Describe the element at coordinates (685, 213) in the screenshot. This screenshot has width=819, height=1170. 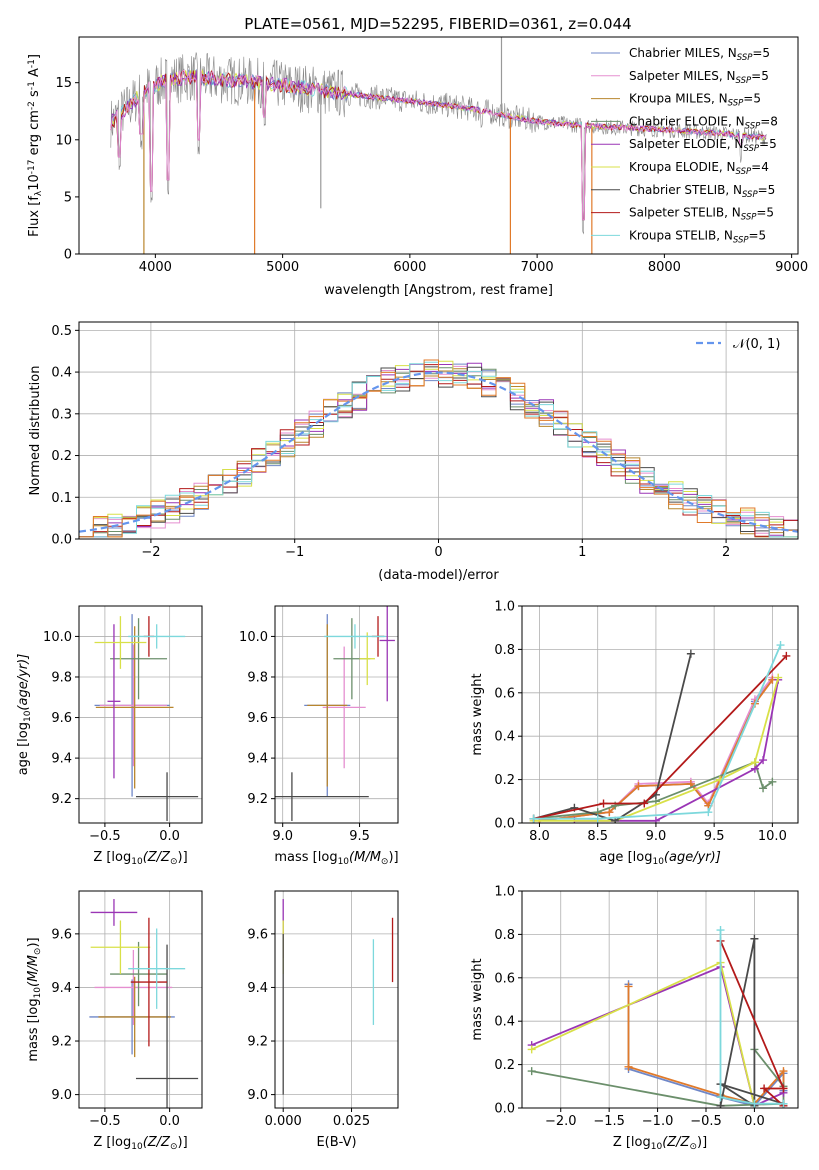
I see `legend-text: Salpeter STELIB, N` at that location.